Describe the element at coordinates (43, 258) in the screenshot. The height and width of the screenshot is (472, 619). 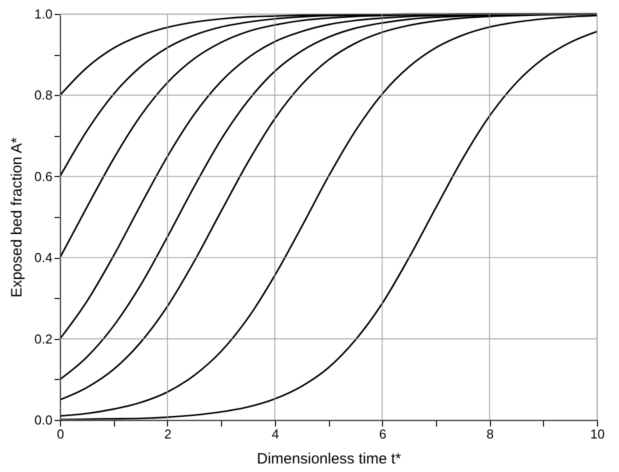
I see `y-tick-label: 0.4` at that location.